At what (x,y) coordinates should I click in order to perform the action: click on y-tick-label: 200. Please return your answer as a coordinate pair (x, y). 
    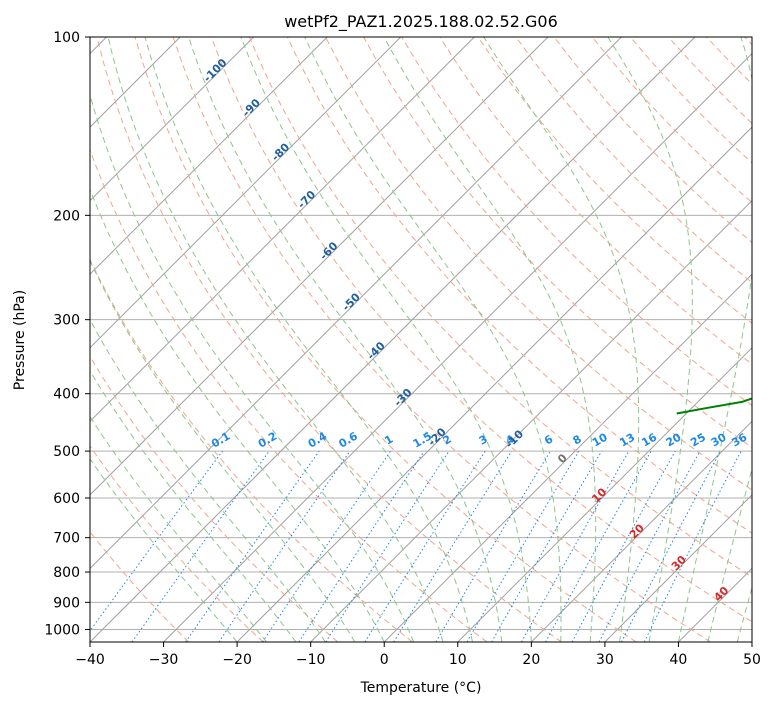
    Looking at the image, I should click on (66, 216).